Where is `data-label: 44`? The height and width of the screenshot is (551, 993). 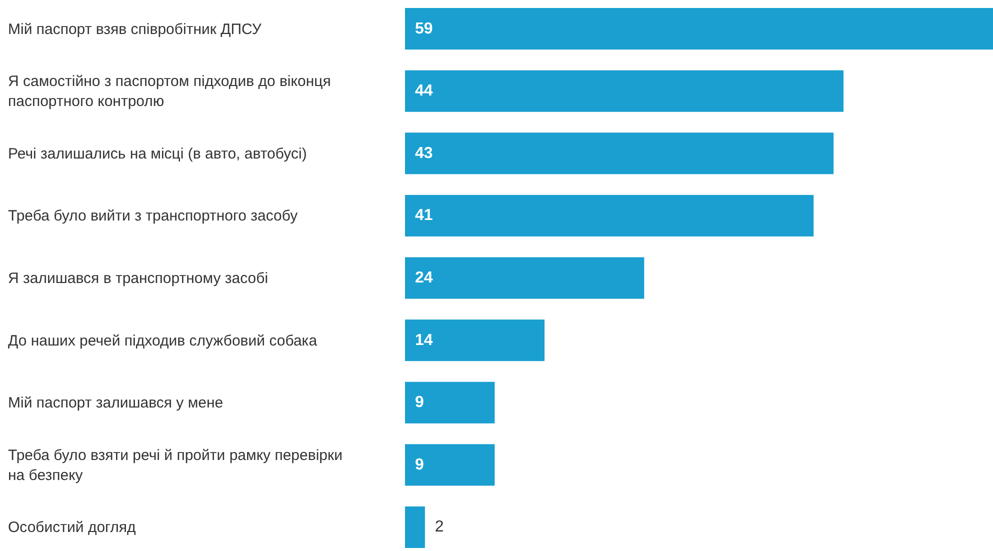 data-label: 44 is located at coordinates (424, 91).